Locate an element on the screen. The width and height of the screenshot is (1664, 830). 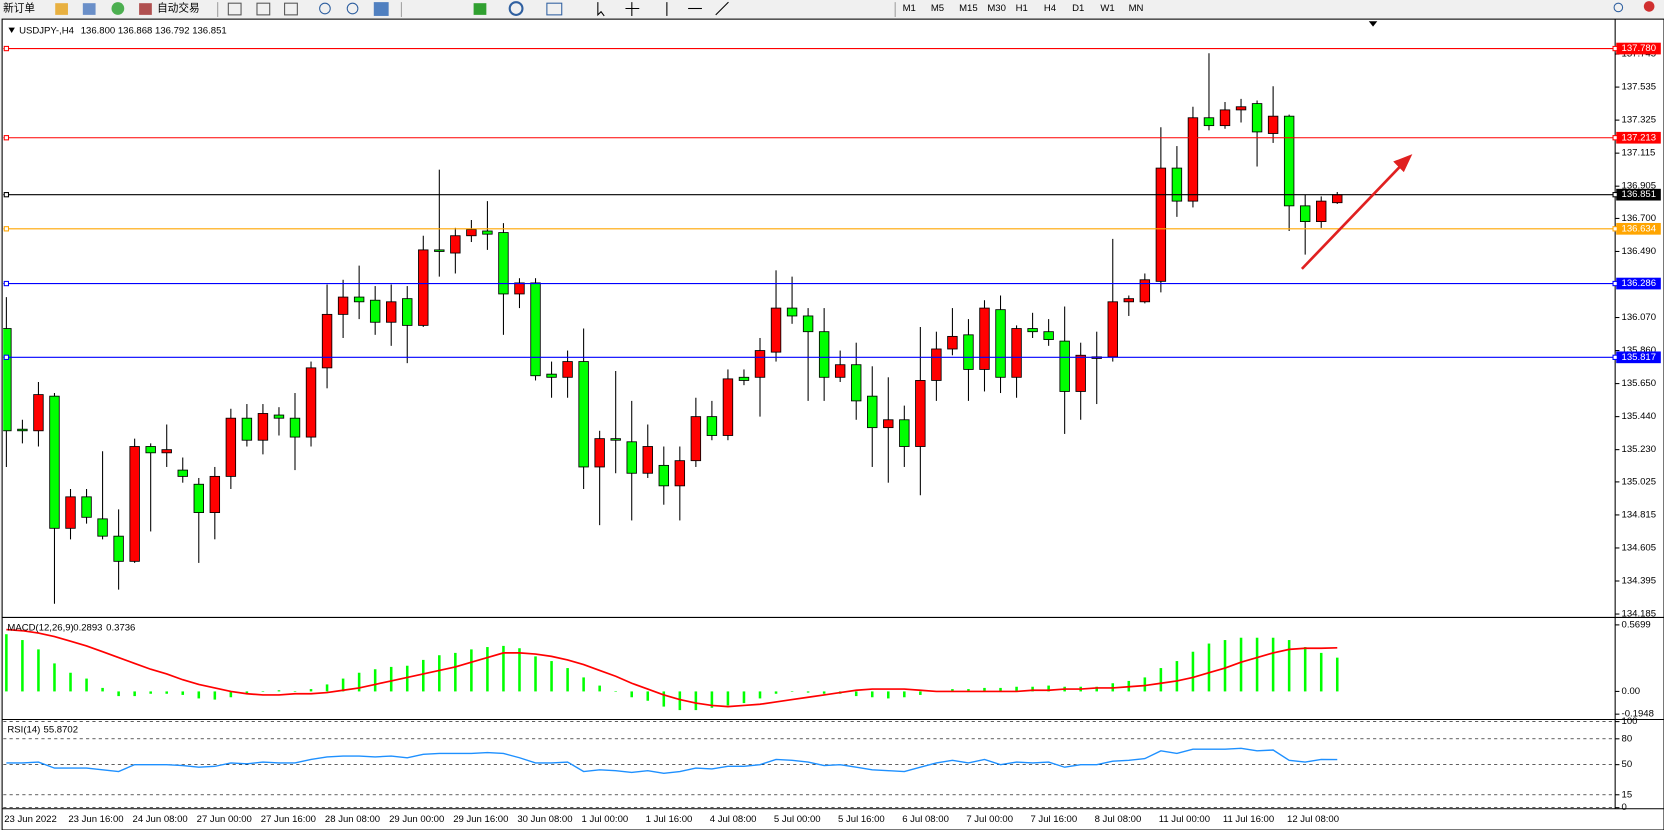
cursor-icon is located at coordinates (601, 9).